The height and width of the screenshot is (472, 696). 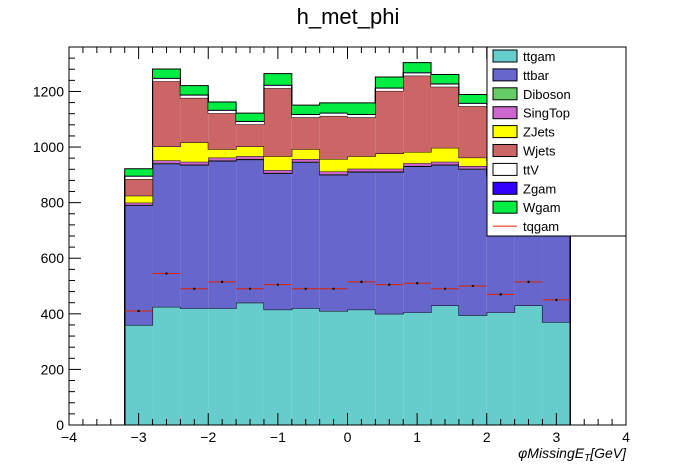 I want to click on x-label-unit: [GeV], so click(x=608, y=453).